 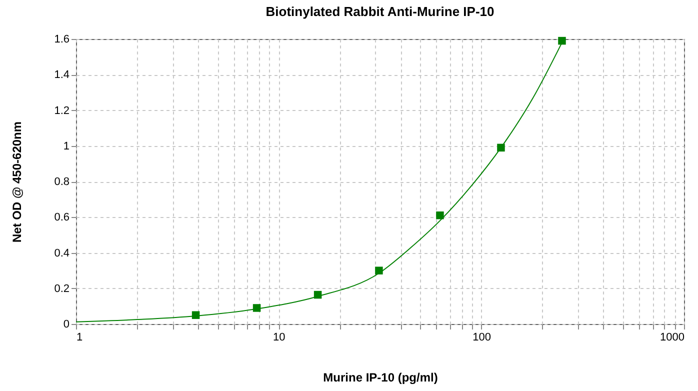 I want to click on x-tick-label: 10, so click(x=279, y=338).